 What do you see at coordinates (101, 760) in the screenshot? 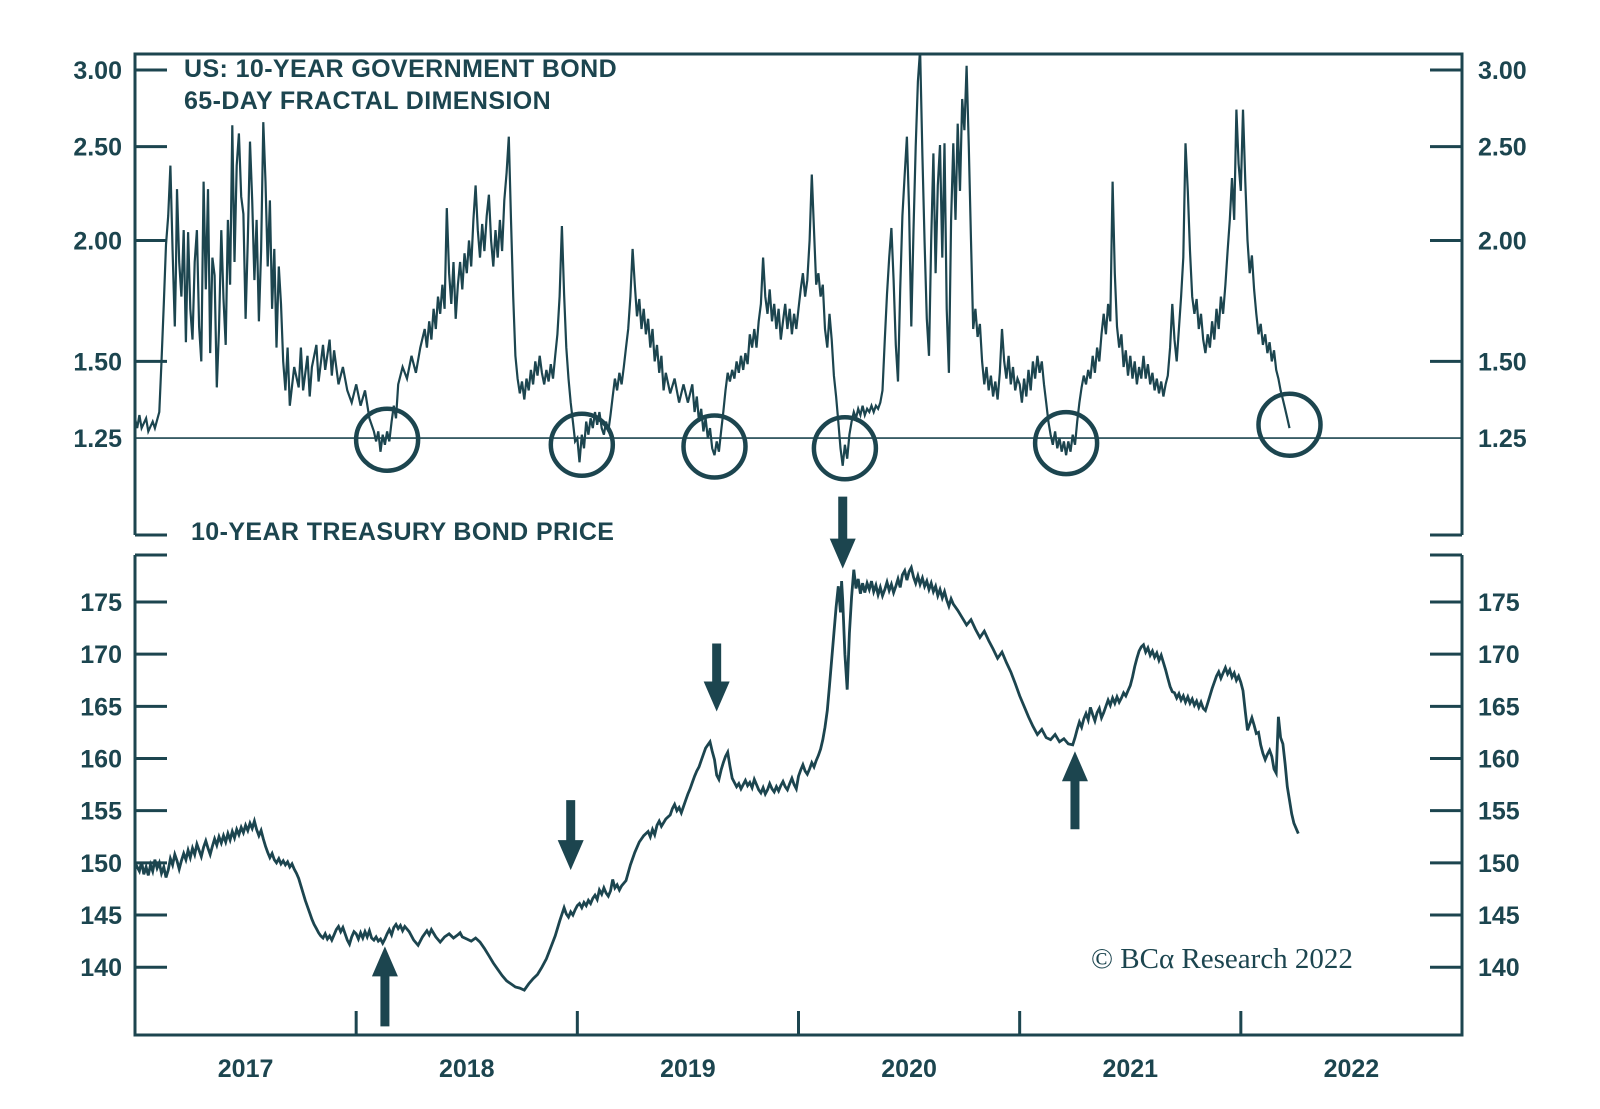
I see `y-axis-label-left: 160` at bounding box center [101, 760].